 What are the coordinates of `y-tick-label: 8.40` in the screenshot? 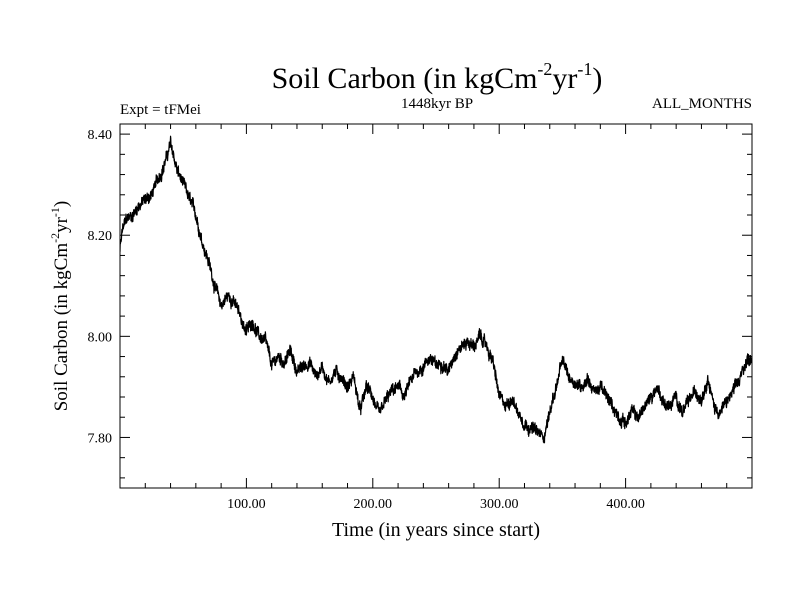 It's located at (100, 135).